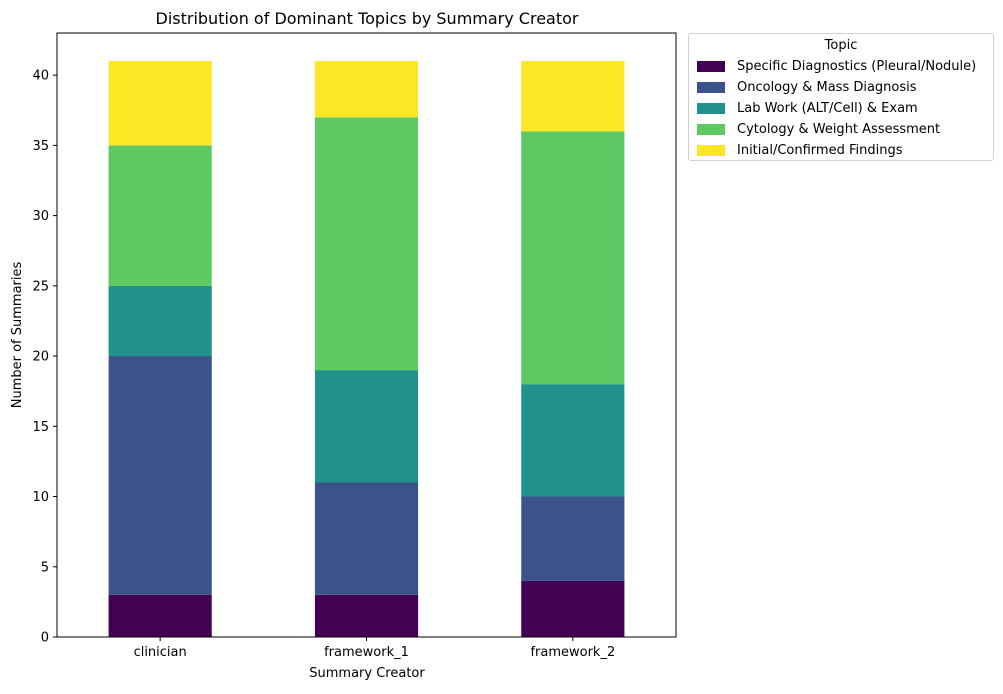 Image resolution: width=1003 pixels, height=694 pixels. What do you see at coordinates (572, 652) in the screenshot?
I see `x-tick-label: framework_2` at bounding box center [572, 652].